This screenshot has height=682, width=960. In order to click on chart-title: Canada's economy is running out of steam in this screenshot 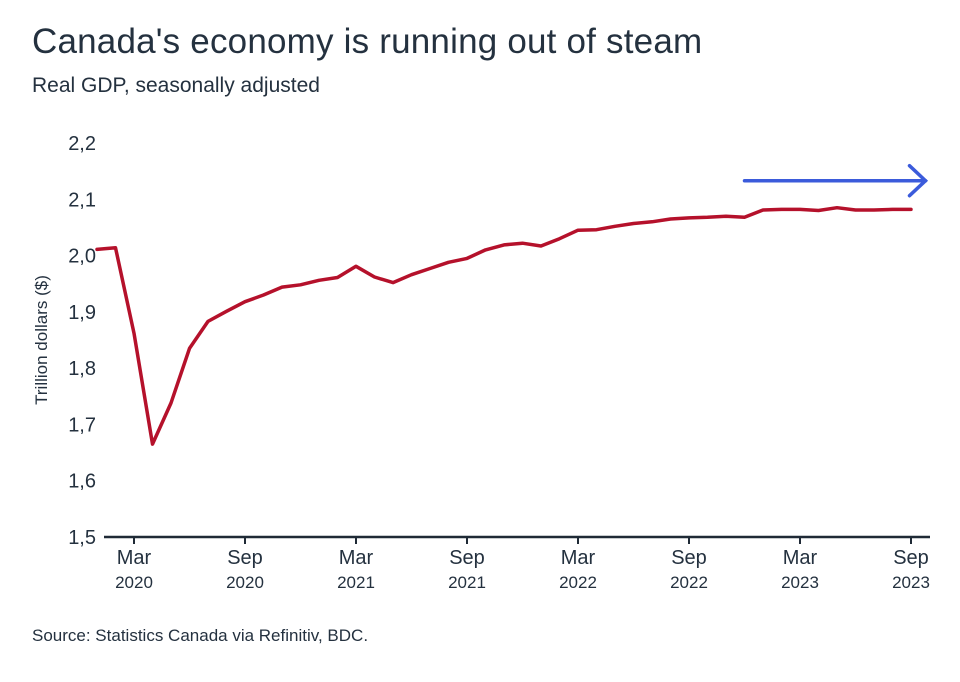, I will do `click(367, 41)`.